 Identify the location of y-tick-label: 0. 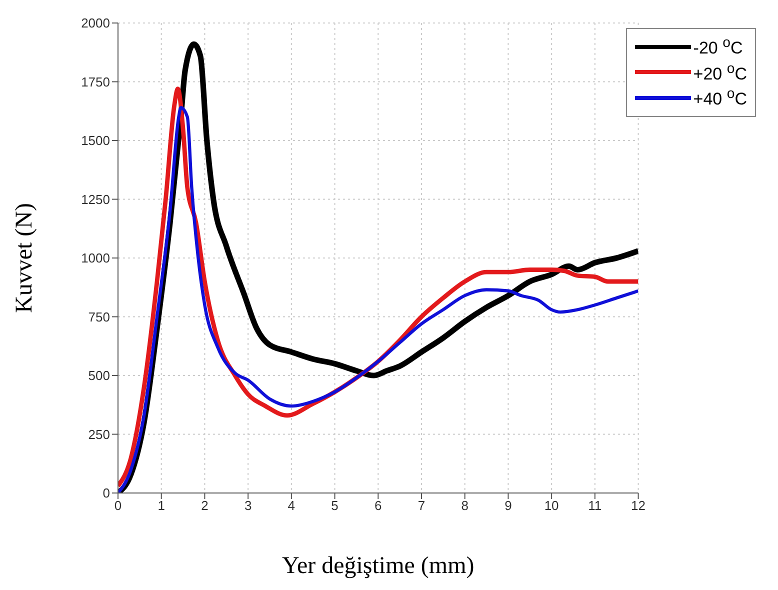
(106, 493).